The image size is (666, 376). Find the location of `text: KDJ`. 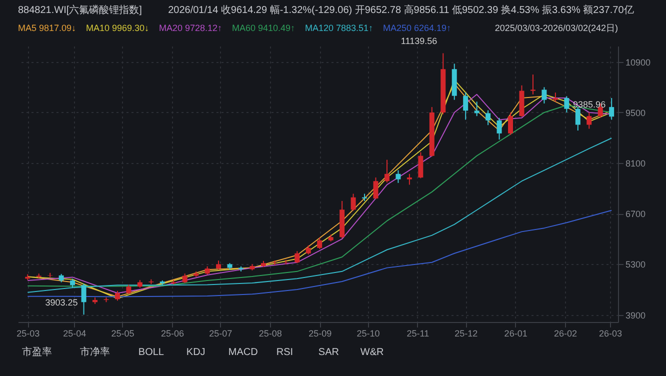

text: KDJ is located at coordinates (196, 352).